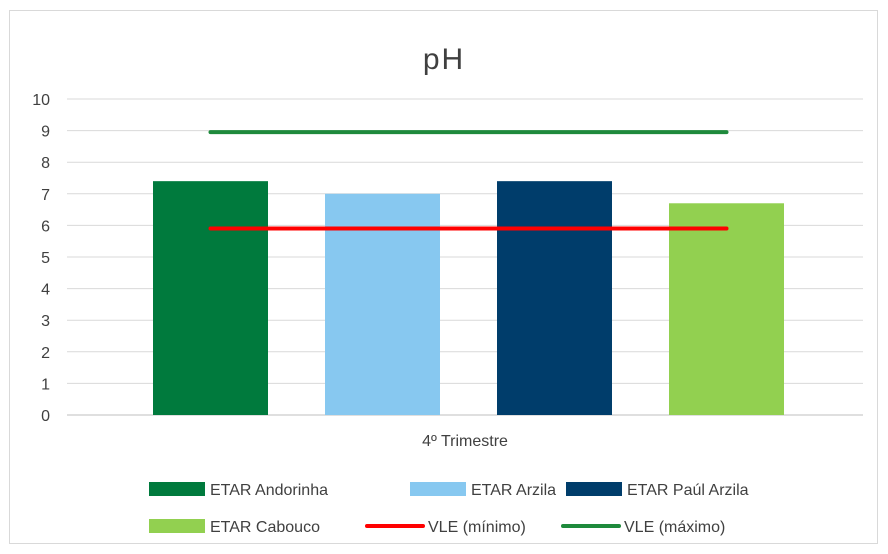 This screenshot has width=888, height=554. I want to click on y-tick-label: 10, so click(41, 100).